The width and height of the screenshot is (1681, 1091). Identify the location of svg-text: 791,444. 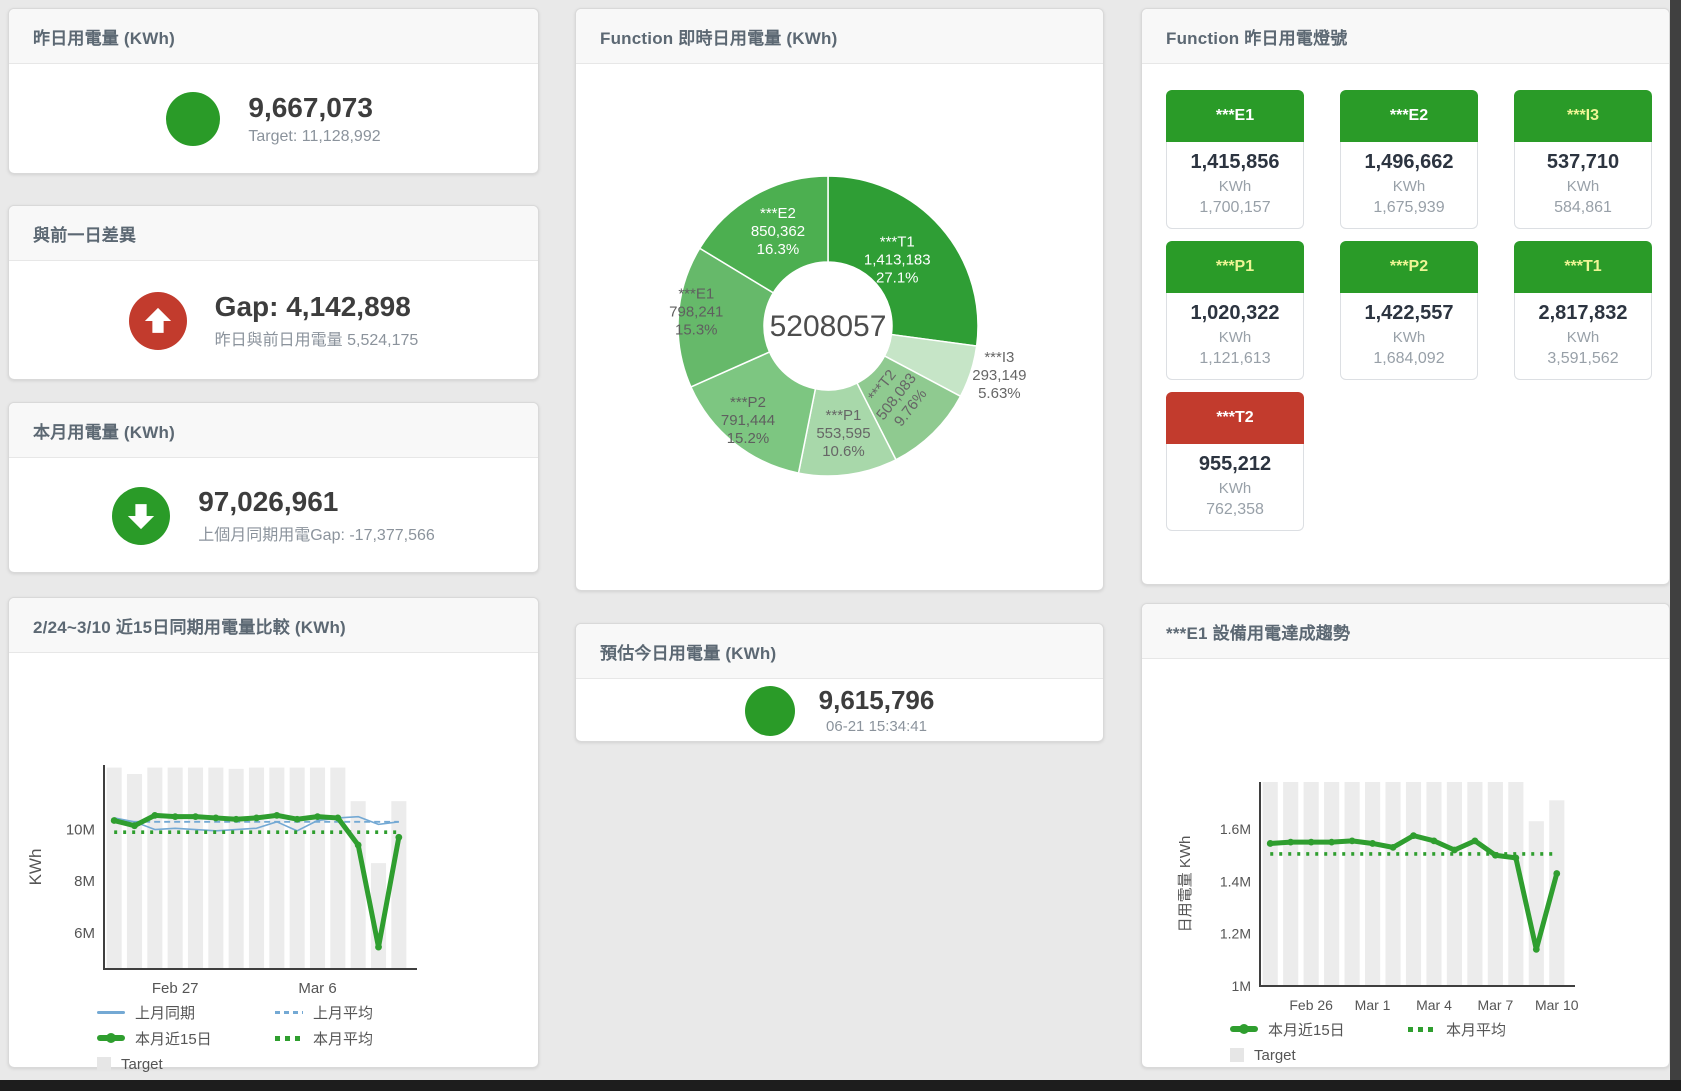
(748, 420).